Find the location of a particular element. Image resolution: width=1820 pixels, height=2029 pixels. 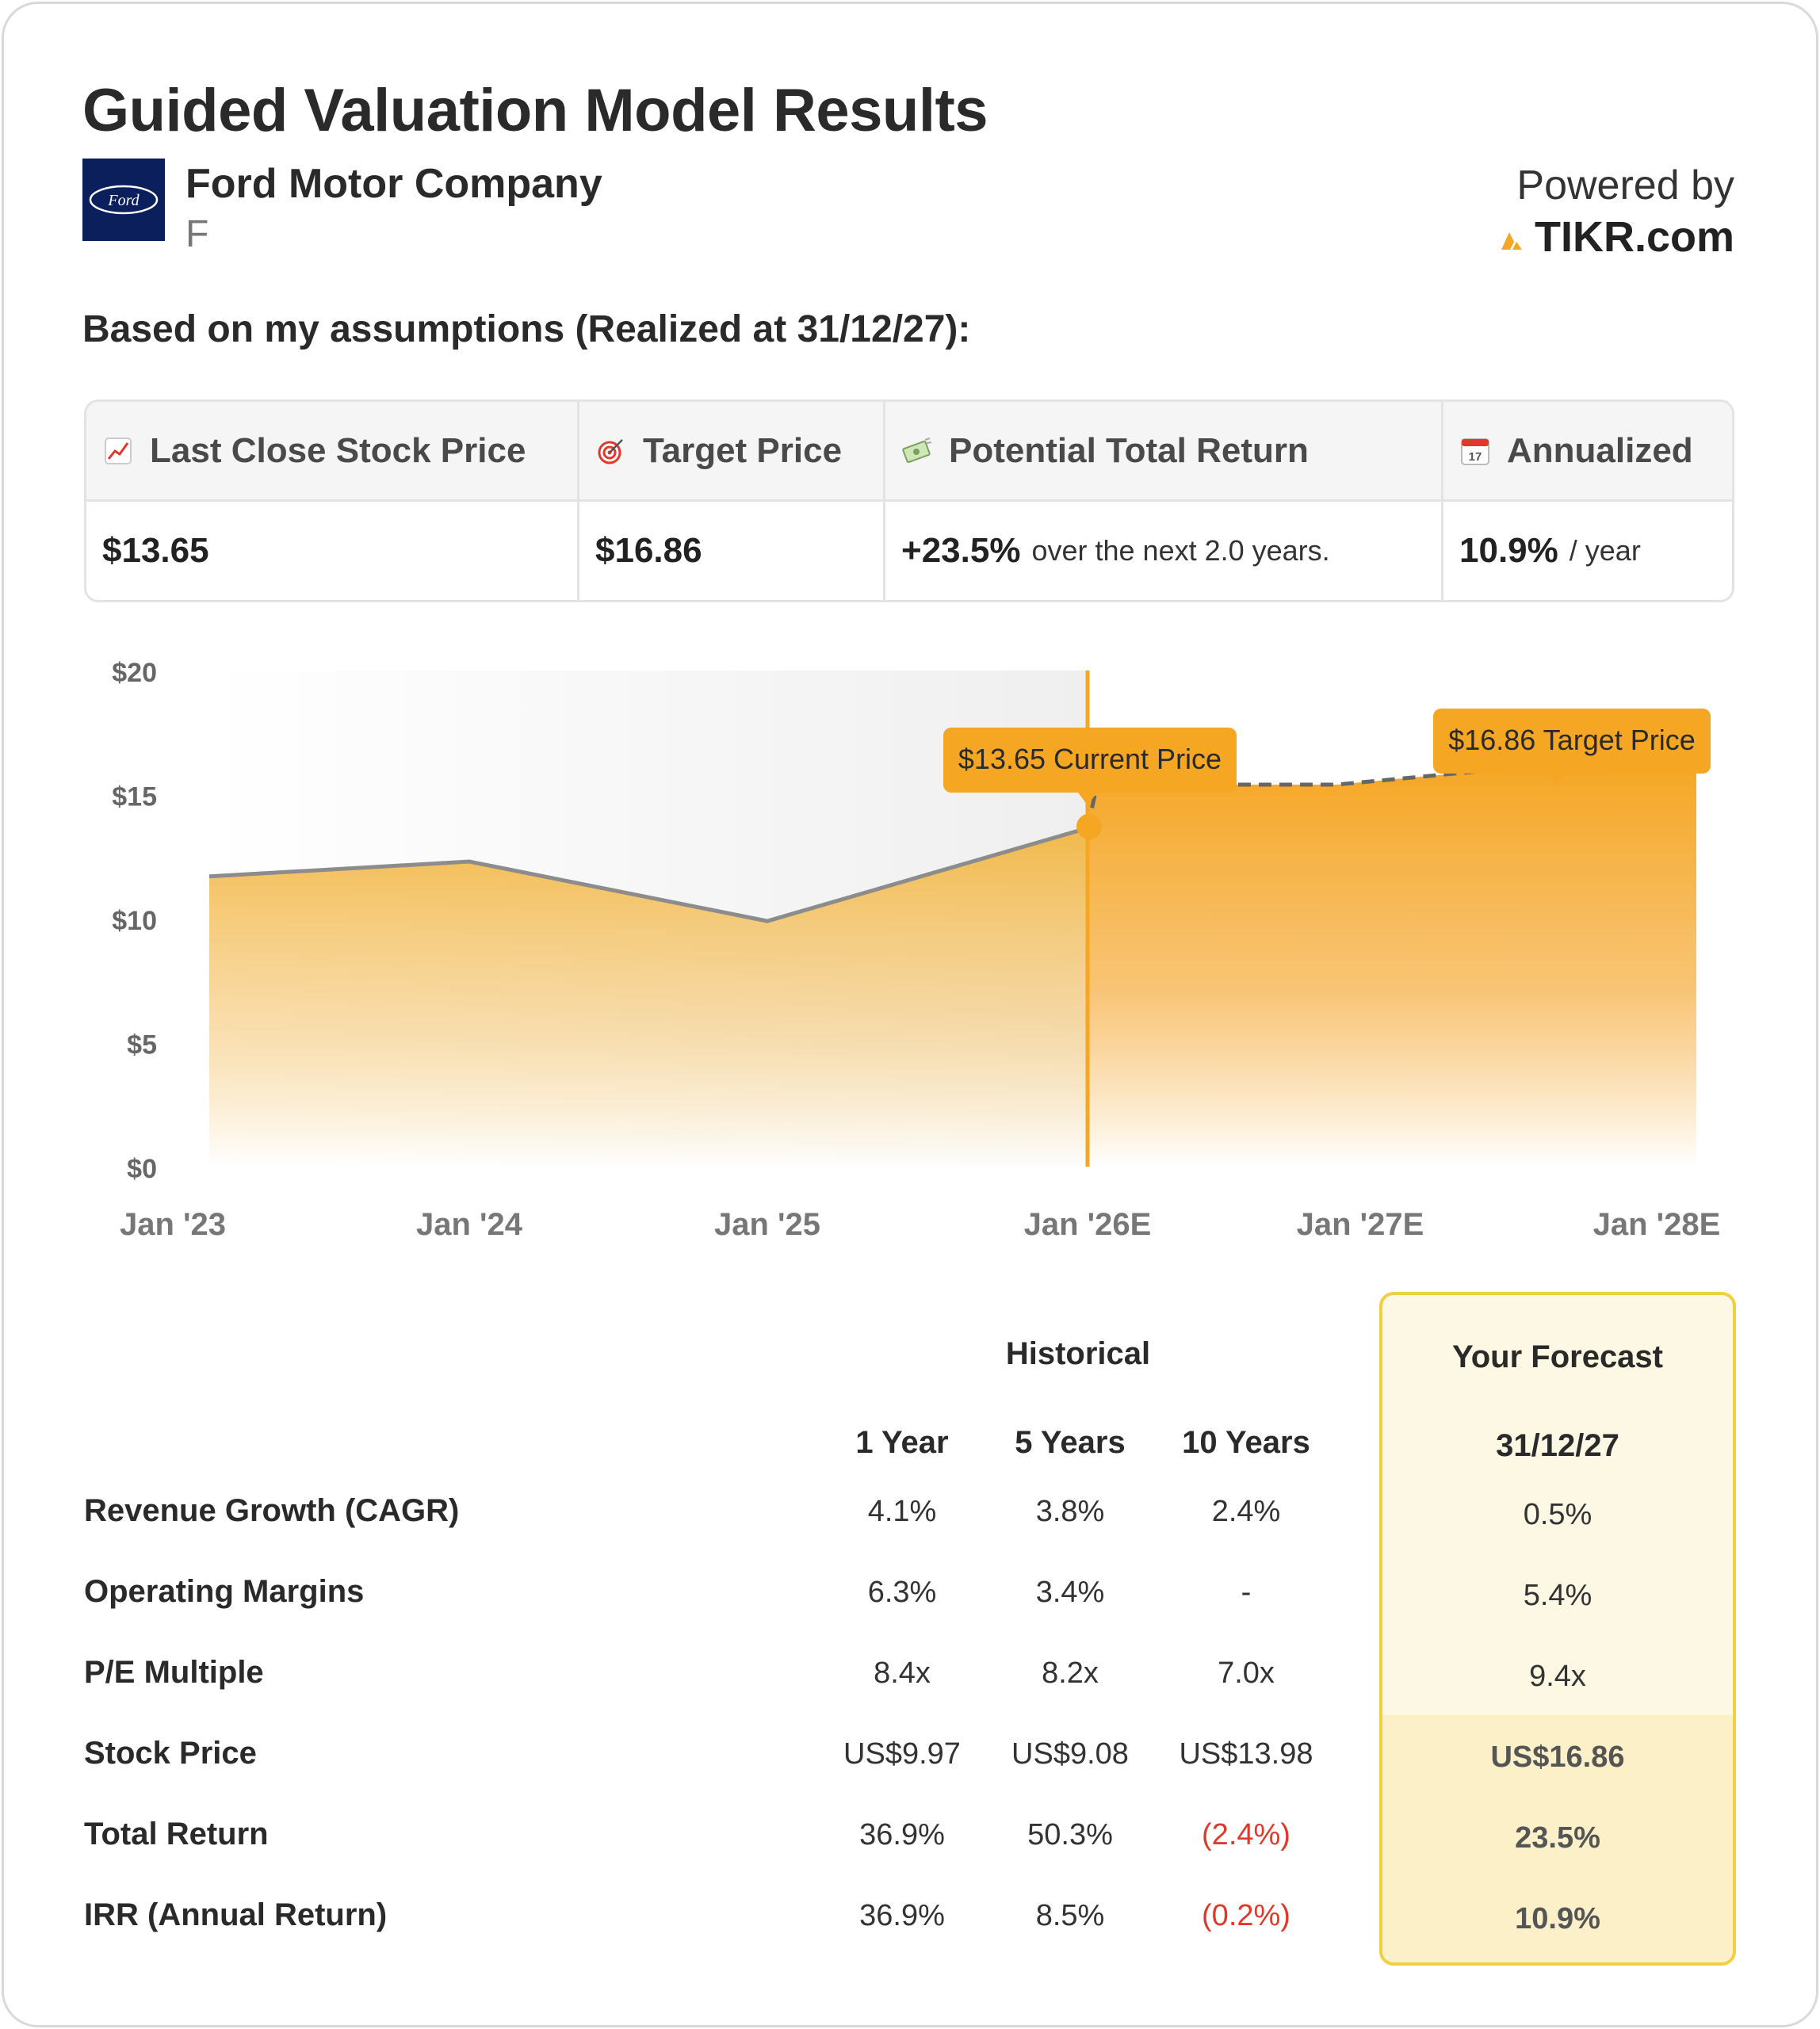

target-value: $16.86 is located at coordinates (648, 550).